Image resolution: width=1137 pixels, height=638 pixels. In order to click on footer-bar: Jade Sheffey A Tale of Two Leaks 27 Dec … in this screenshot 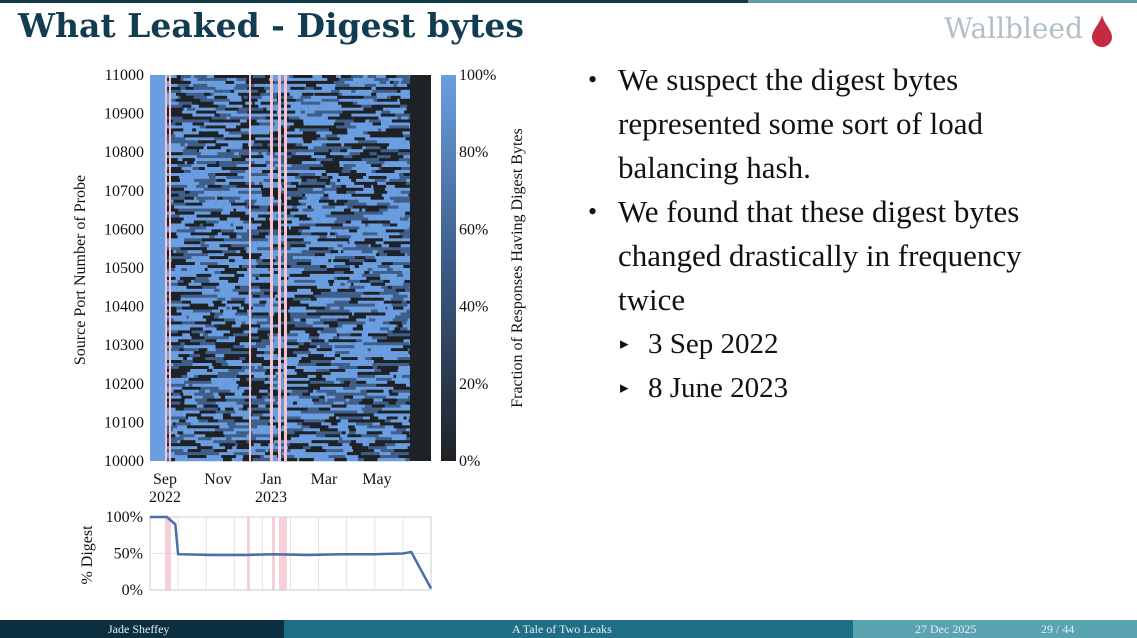, I will do `click(568, 629)`.